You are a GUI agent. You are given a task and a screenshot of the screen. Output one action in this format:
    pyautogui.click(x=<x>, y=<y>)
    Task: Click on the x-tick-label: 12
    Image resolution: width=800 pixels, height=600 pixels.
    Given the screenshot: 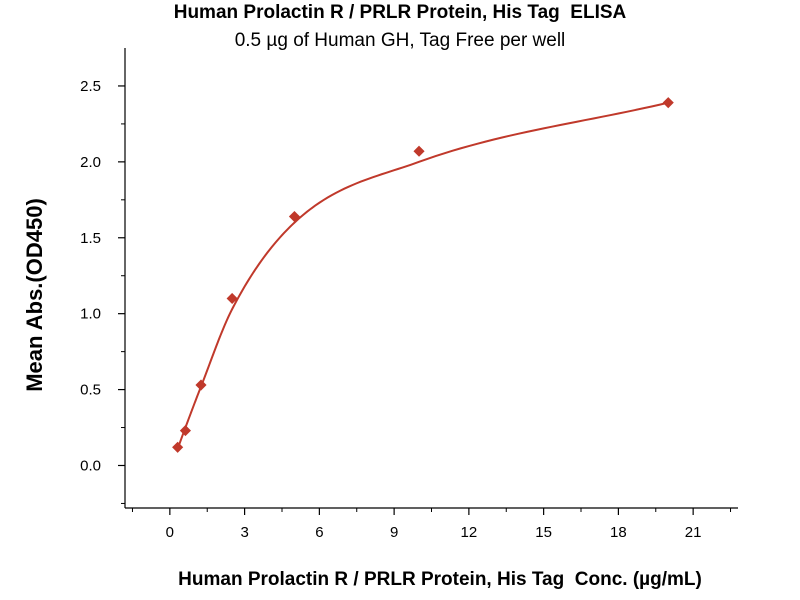 What is the action you would take?
    pyautogui.click(x=469, y=532)
    